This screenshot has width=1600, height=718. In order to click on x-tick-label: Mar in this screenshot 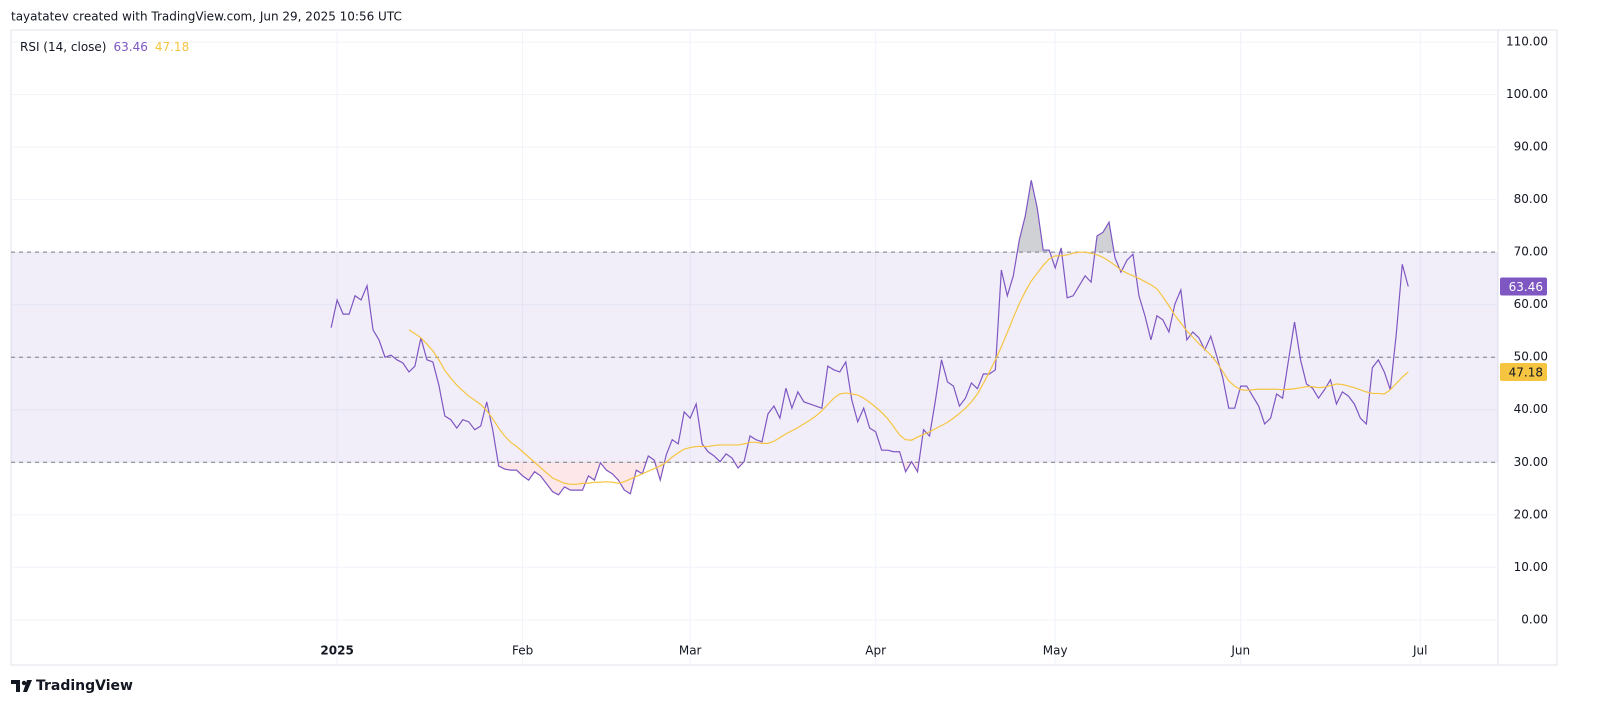, I will do `click(690, 651)`.